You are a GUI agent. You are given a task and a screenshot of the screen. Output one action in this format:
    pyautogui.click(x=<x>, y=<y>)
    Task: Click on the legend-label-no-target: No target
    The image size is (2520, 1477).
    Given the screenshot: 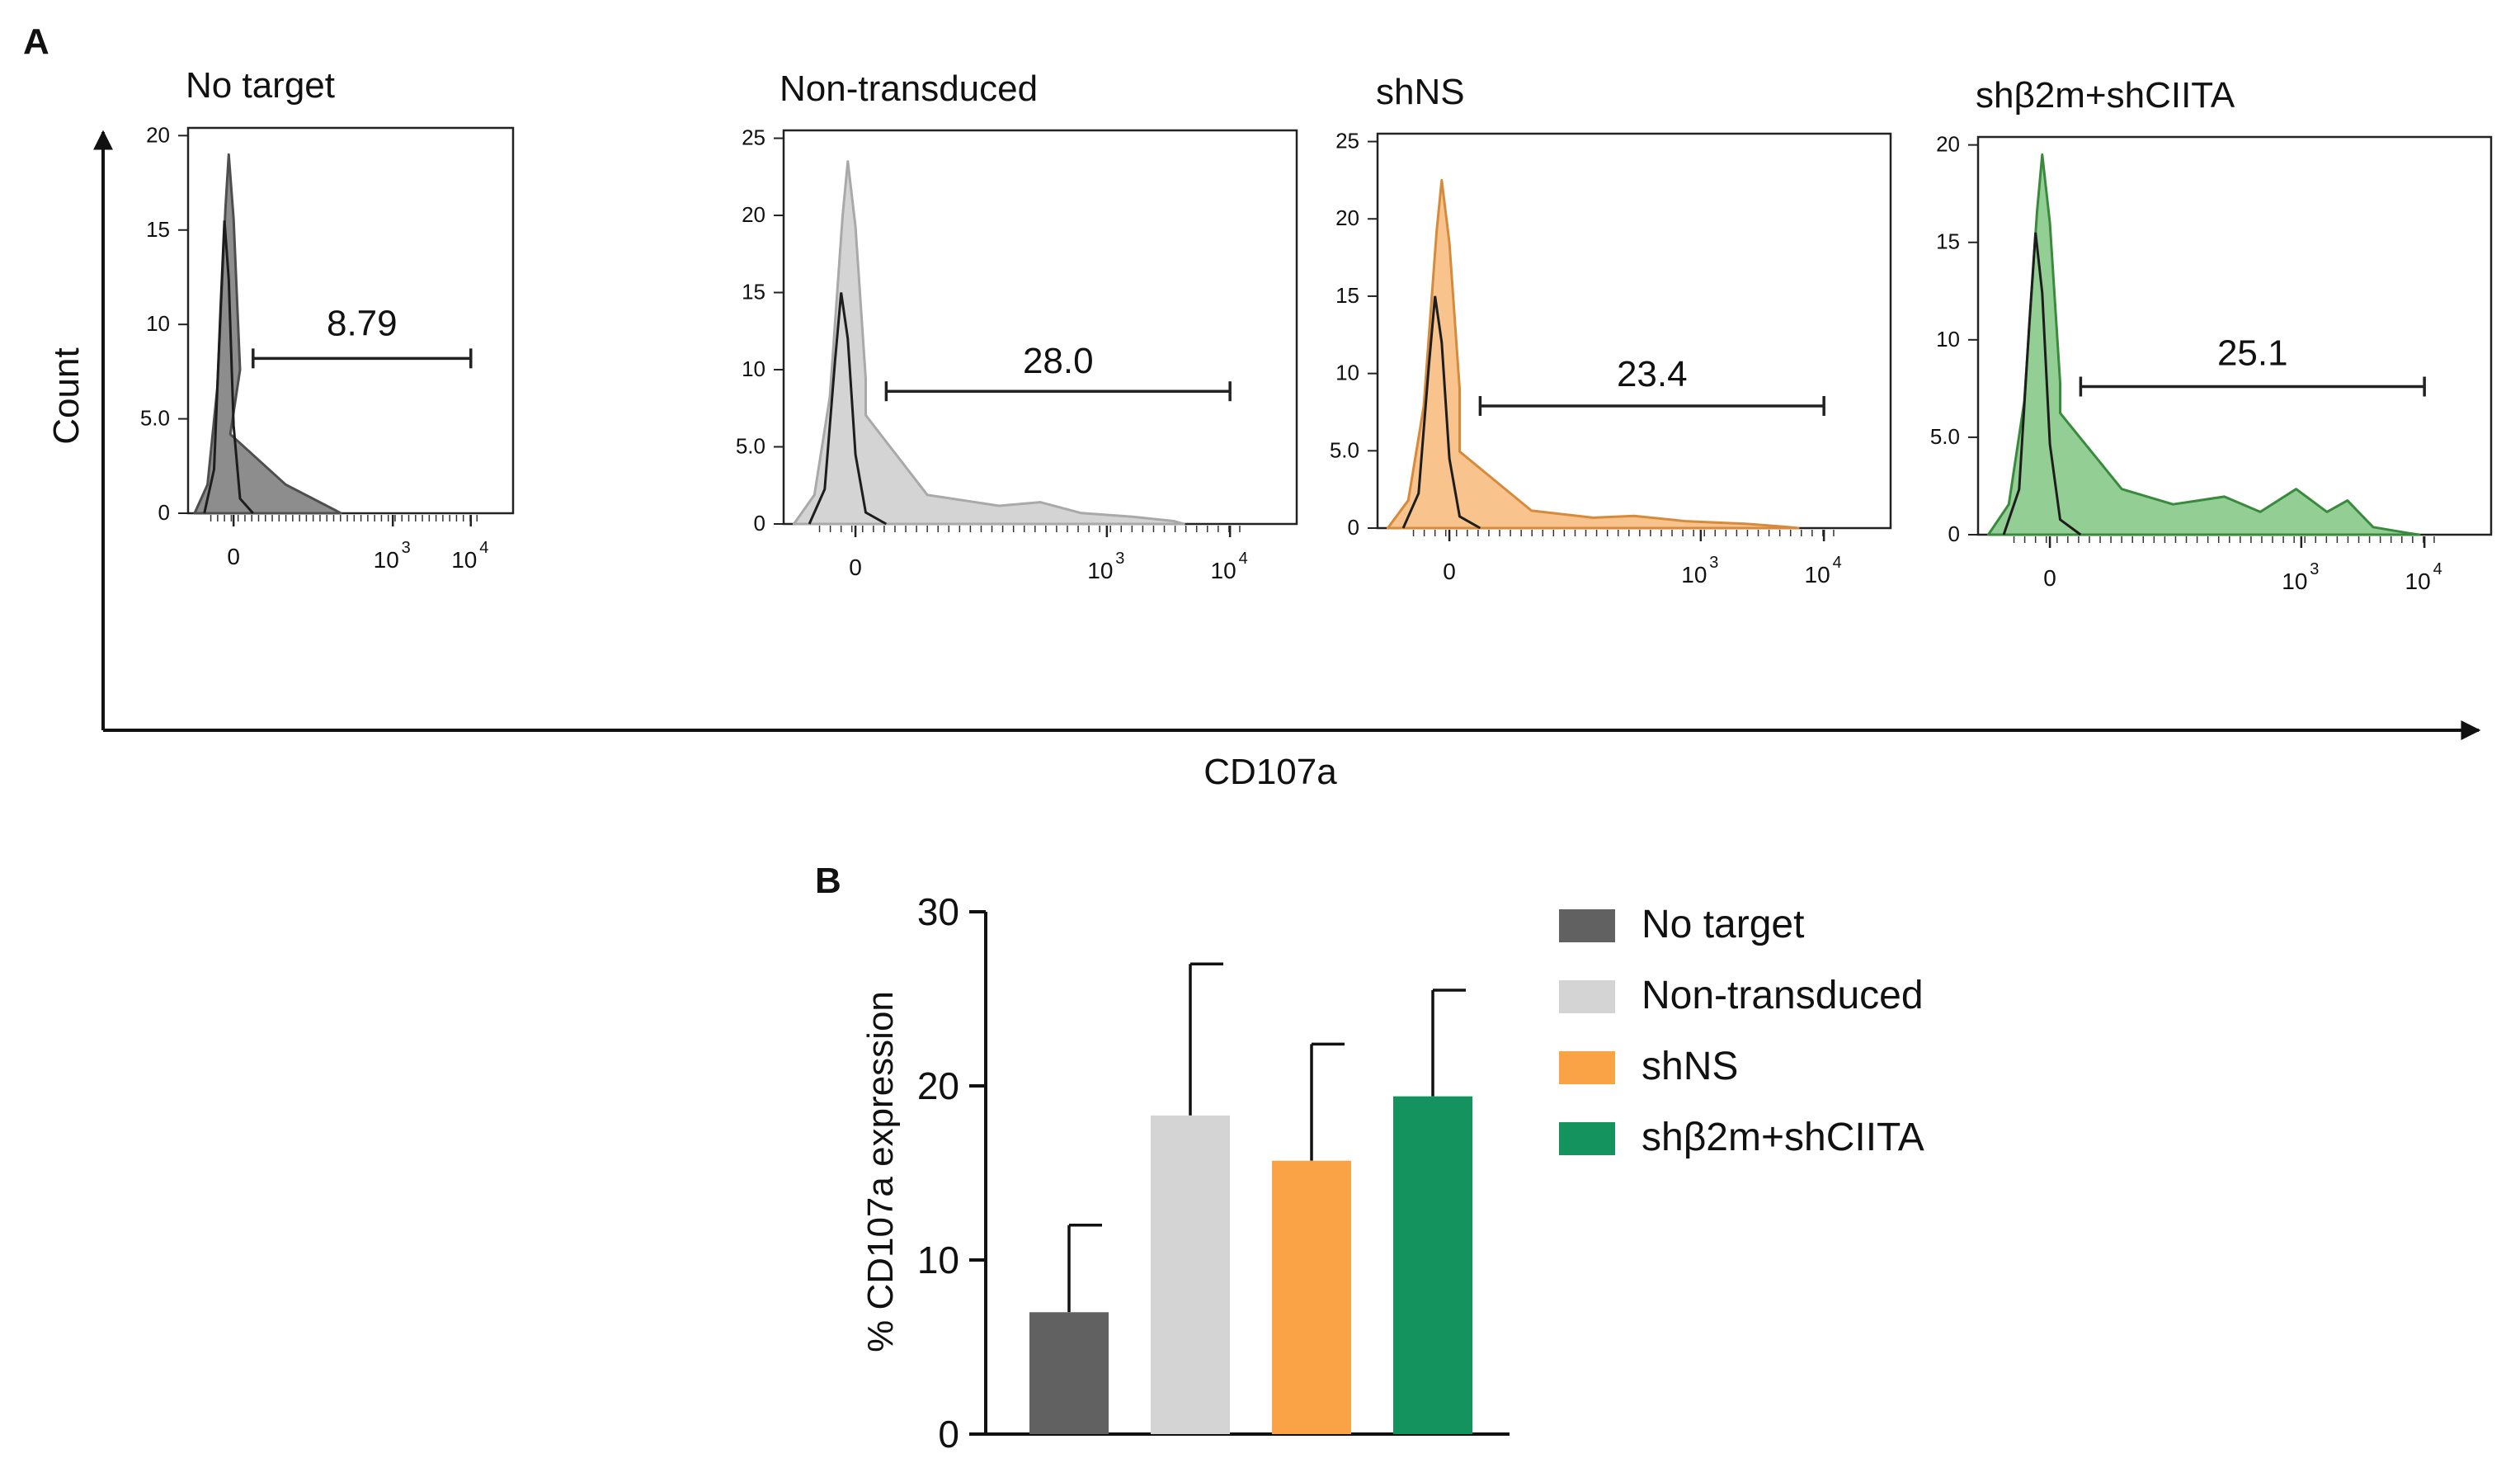 What is the action you would take?
    pyautogui.click(x=1723, y=925)
    